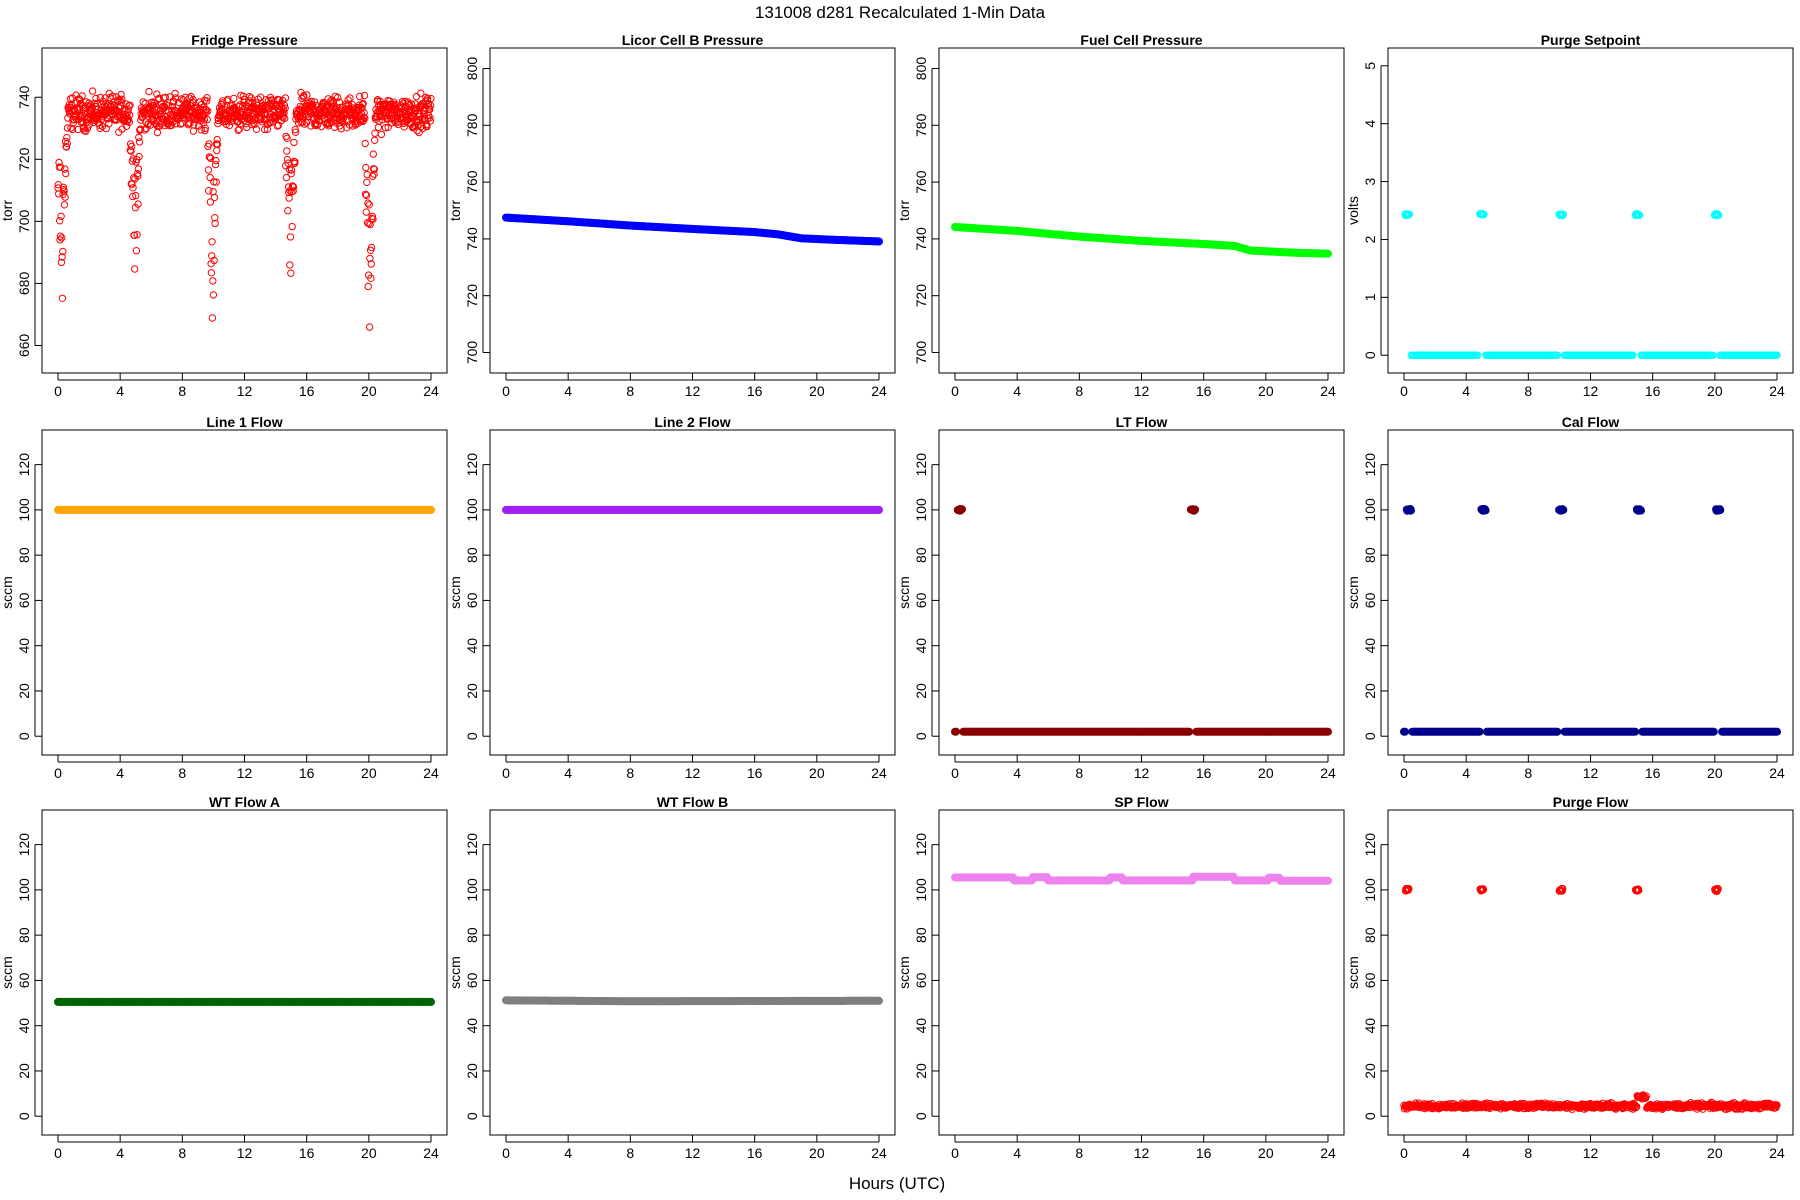 The image size is (1800, 1200). Describe the element at coordinates (692, 422) in the screenshot. I see `panel-title: Line 2 Flow` at that location.